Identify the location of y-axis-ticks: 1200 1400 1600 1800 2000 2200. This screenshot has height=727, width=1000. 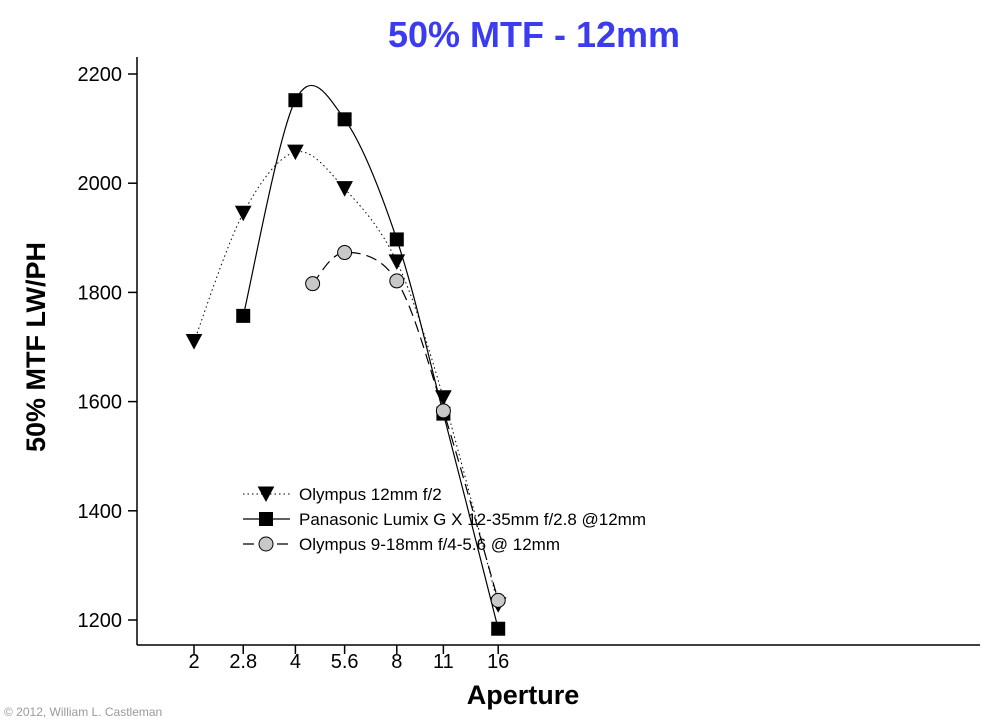
(107, 348).